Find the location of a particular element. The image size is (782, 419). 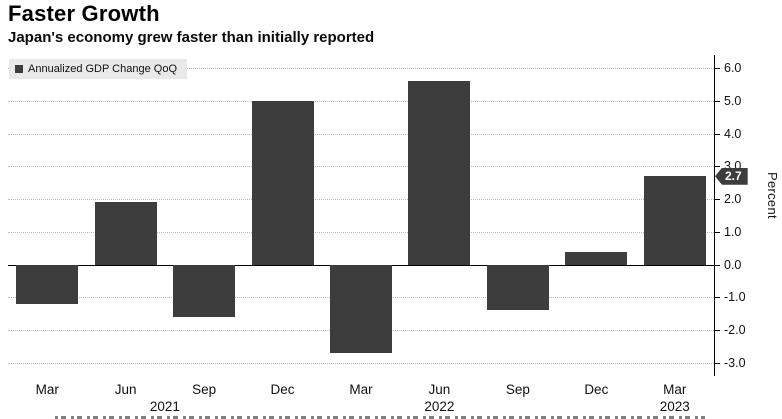

bar-dec-2021 is located at coordinates (282, 182).